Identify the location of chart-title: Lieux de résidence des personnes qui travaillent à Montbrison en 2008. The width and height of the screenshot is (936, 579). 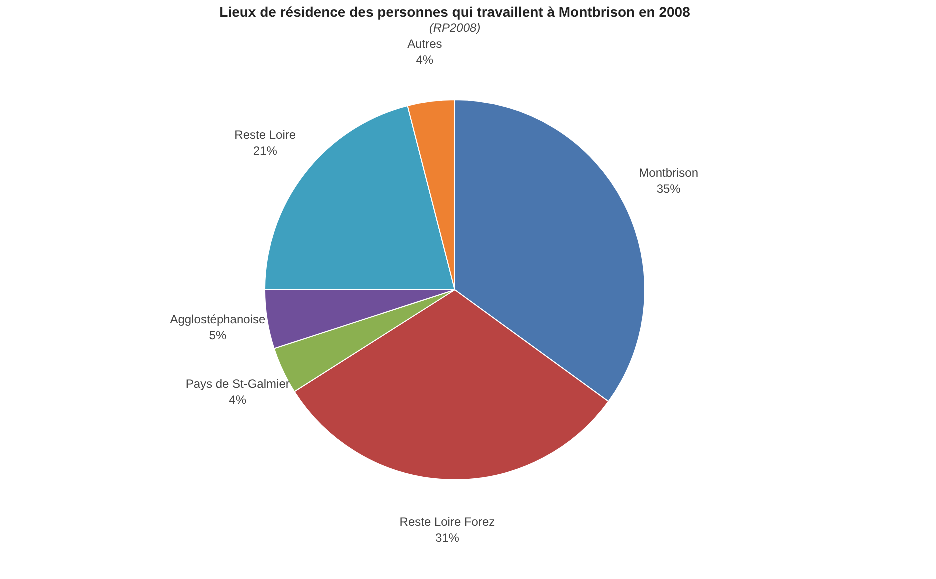
(455, 12).